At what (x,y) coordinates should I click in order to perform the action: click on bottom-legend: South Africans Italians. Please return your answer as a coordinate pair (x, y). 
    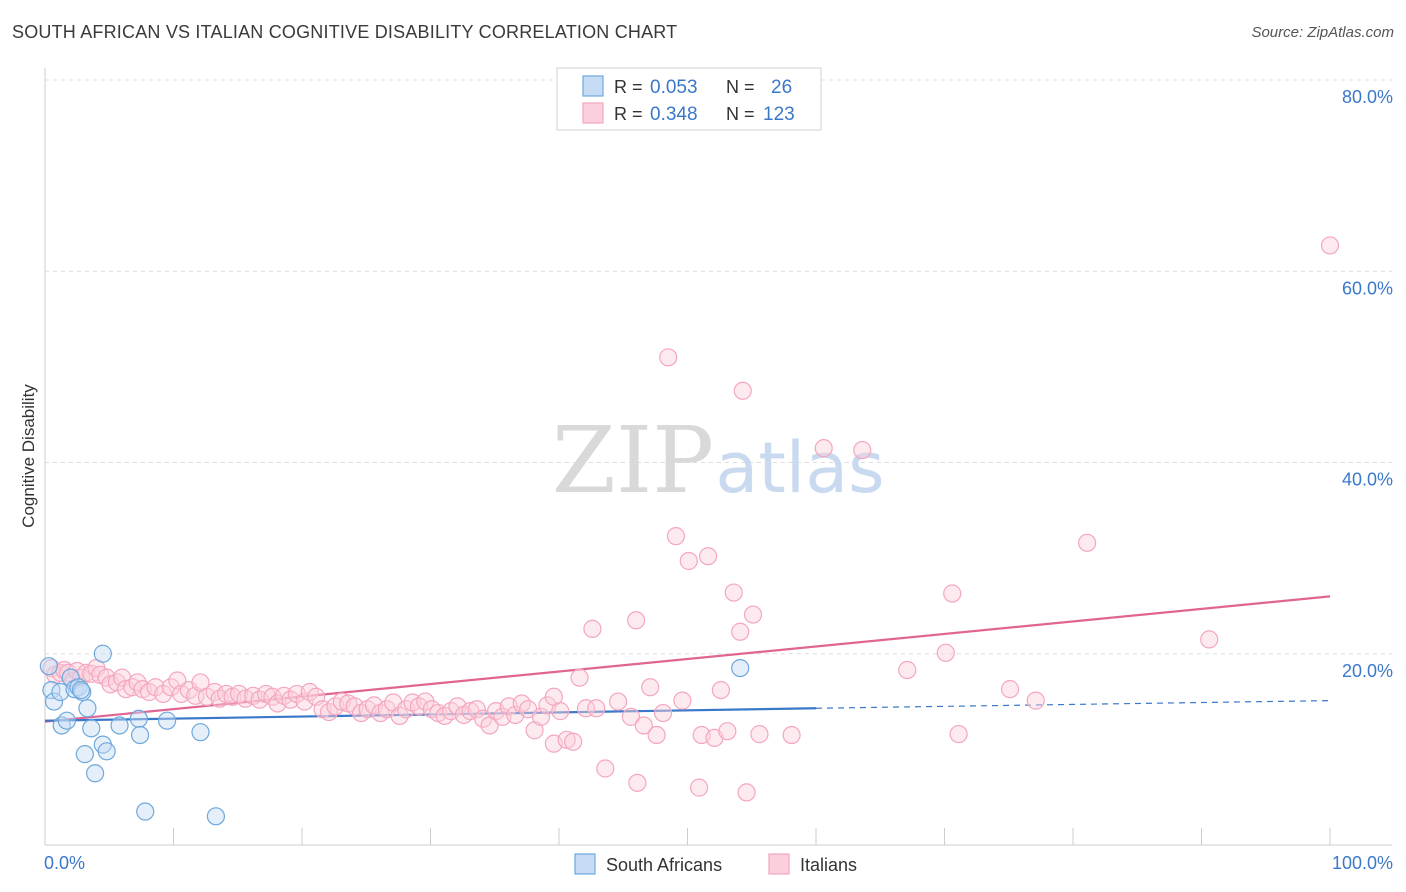
    Looking at the image, I should click on (715, 864).